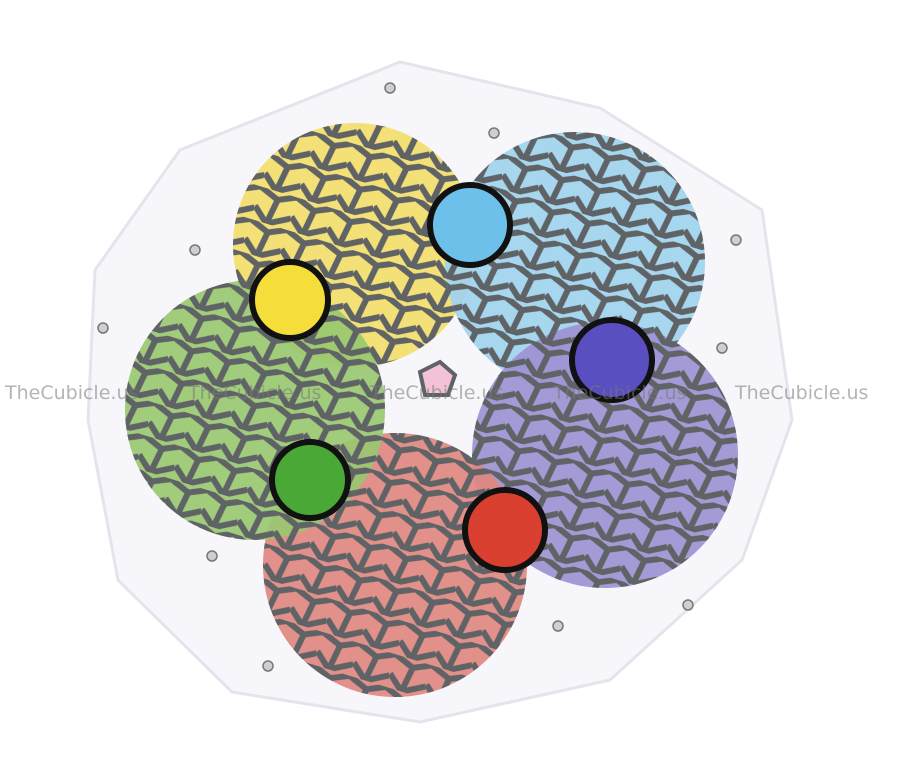  What do you see at coordinates (470, 225) in the screenshot?
I see `blue-piece` at bounding box center [470, 225].